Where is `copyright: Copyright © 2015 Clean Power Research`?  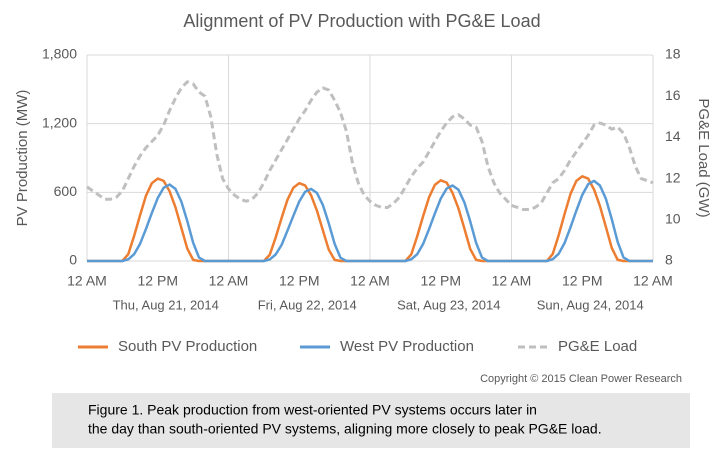 copyright: Copyright © 2015 Clean Power Research is located at coordinates (581, 379).